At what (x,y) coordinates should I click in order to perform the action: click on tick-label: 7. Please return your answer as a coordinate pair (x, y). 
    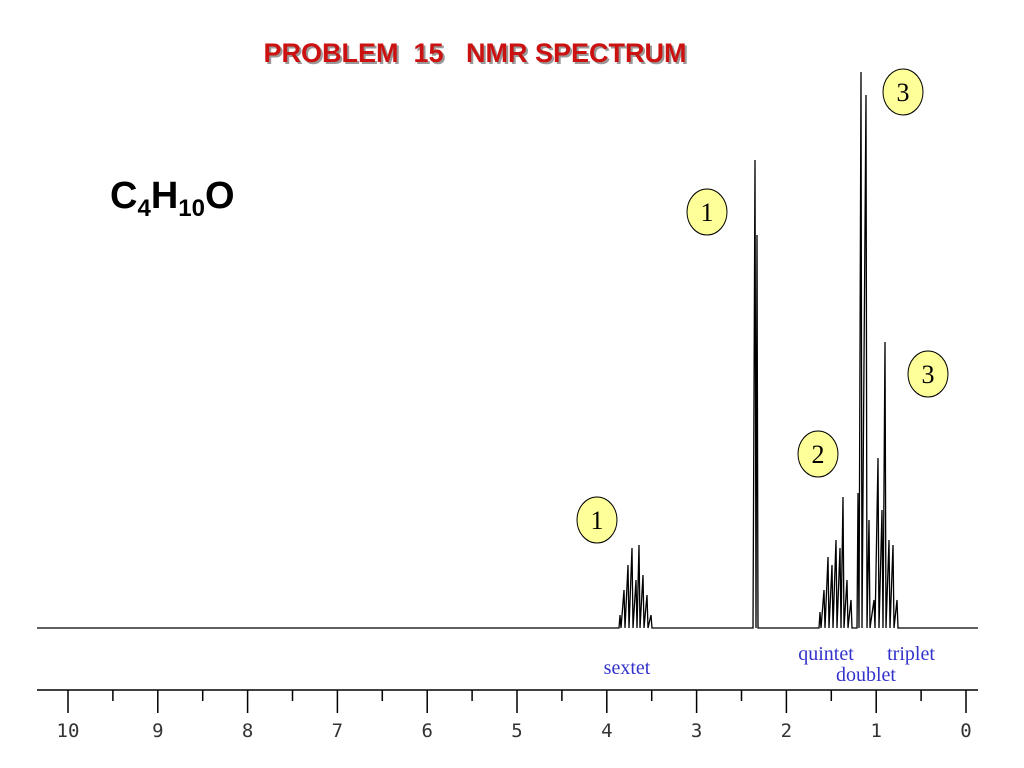
    Looking at the image, I should click on (337, 731).